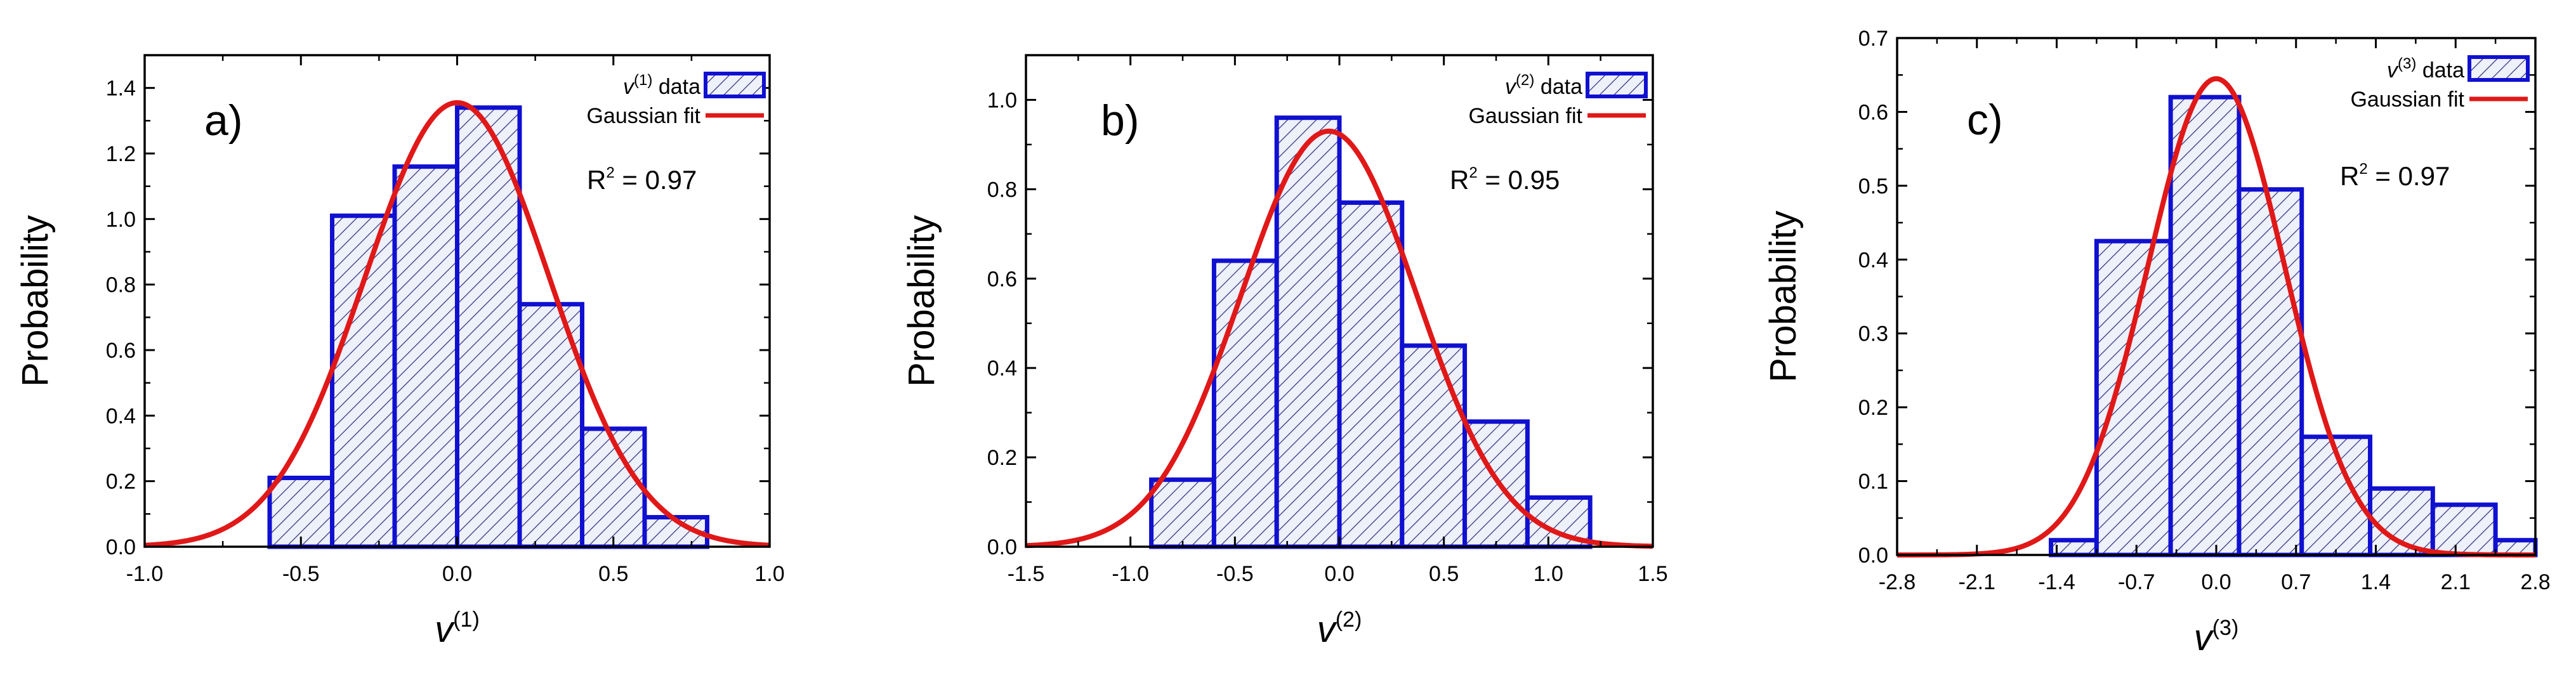  I want to click on legend-data-sup: (1), so click(643, 80).